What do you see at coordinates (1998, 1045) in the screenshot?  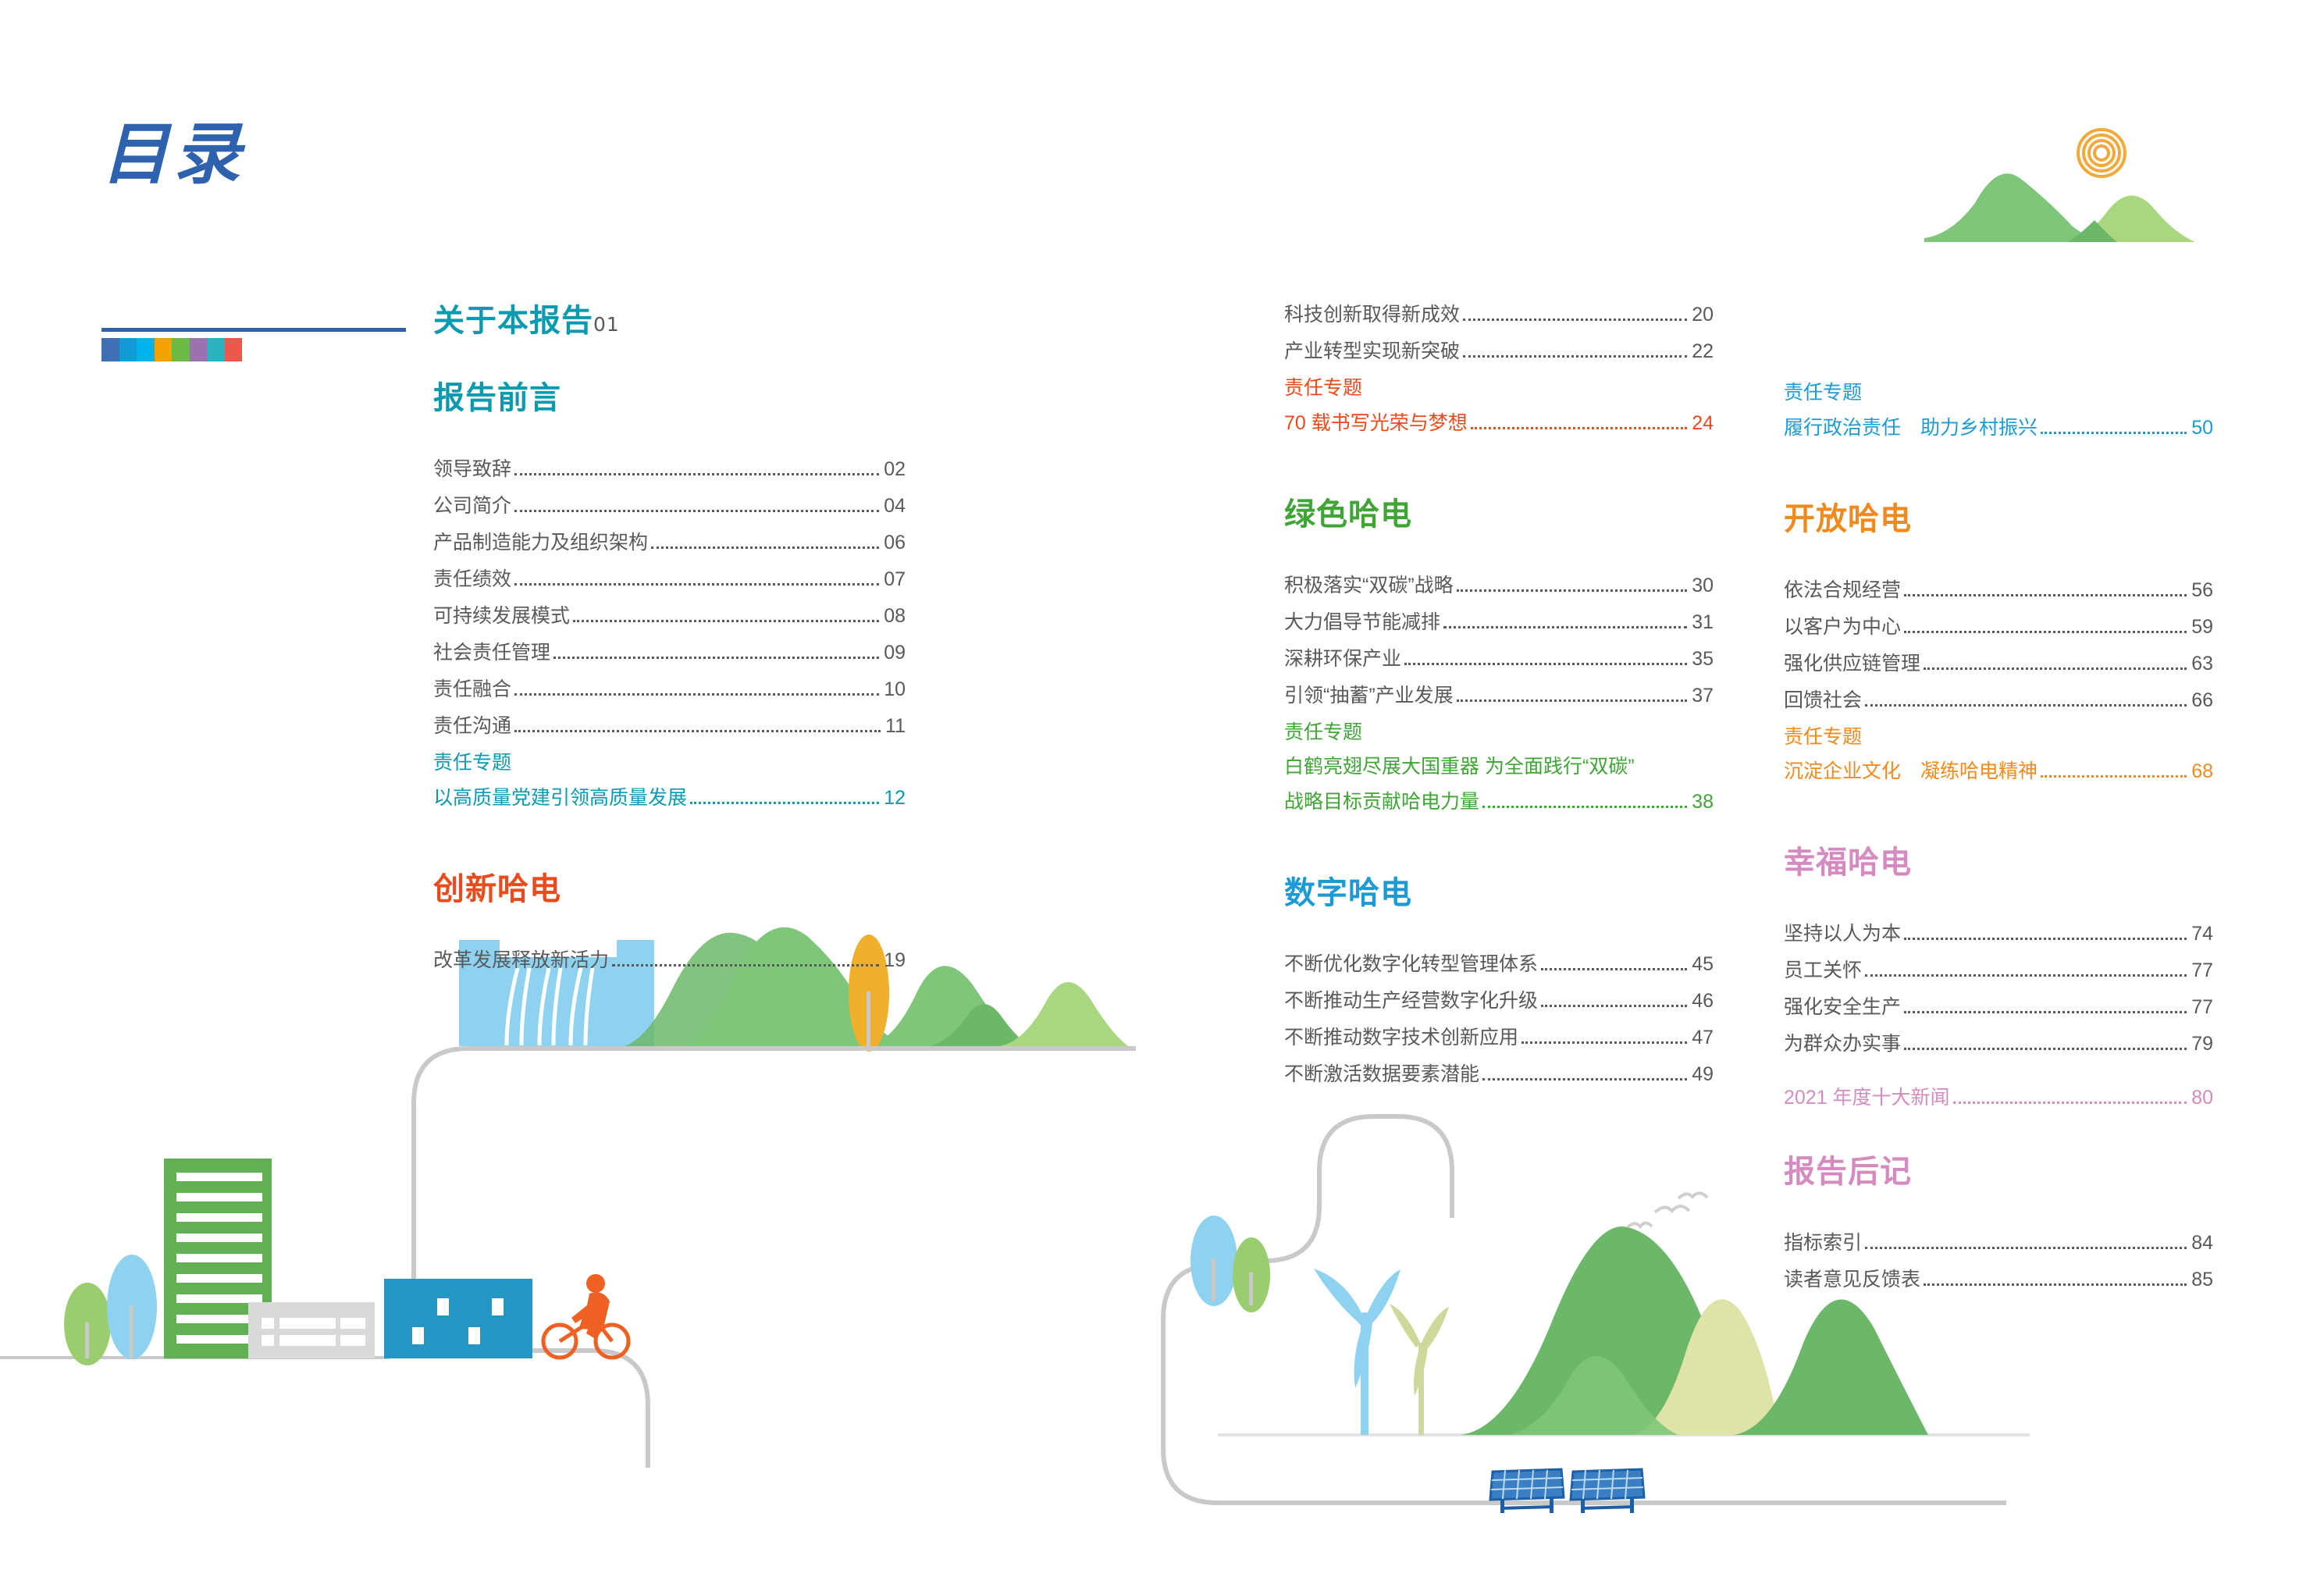 I see `toc-entry: 为群众办实事 79` at bounding box center [1998, 1045].